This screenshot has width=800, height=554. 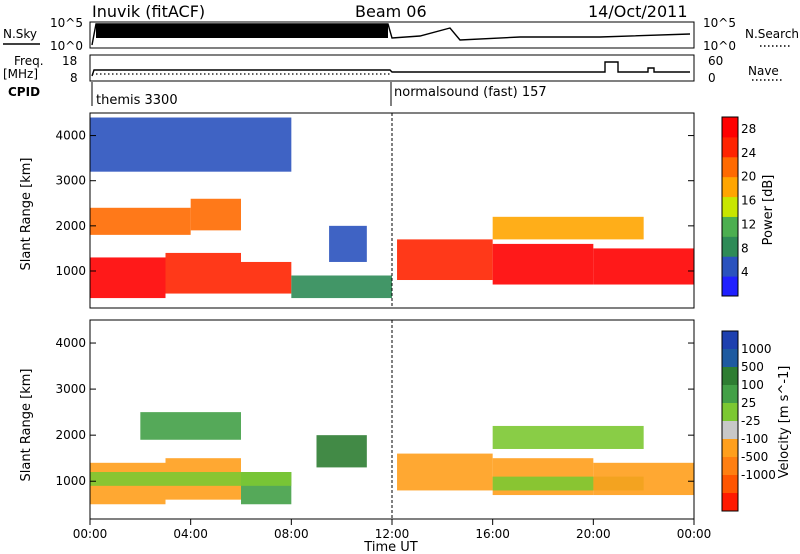 I want to click on x-tick-label: 12:00, so click(x=392, y=534).